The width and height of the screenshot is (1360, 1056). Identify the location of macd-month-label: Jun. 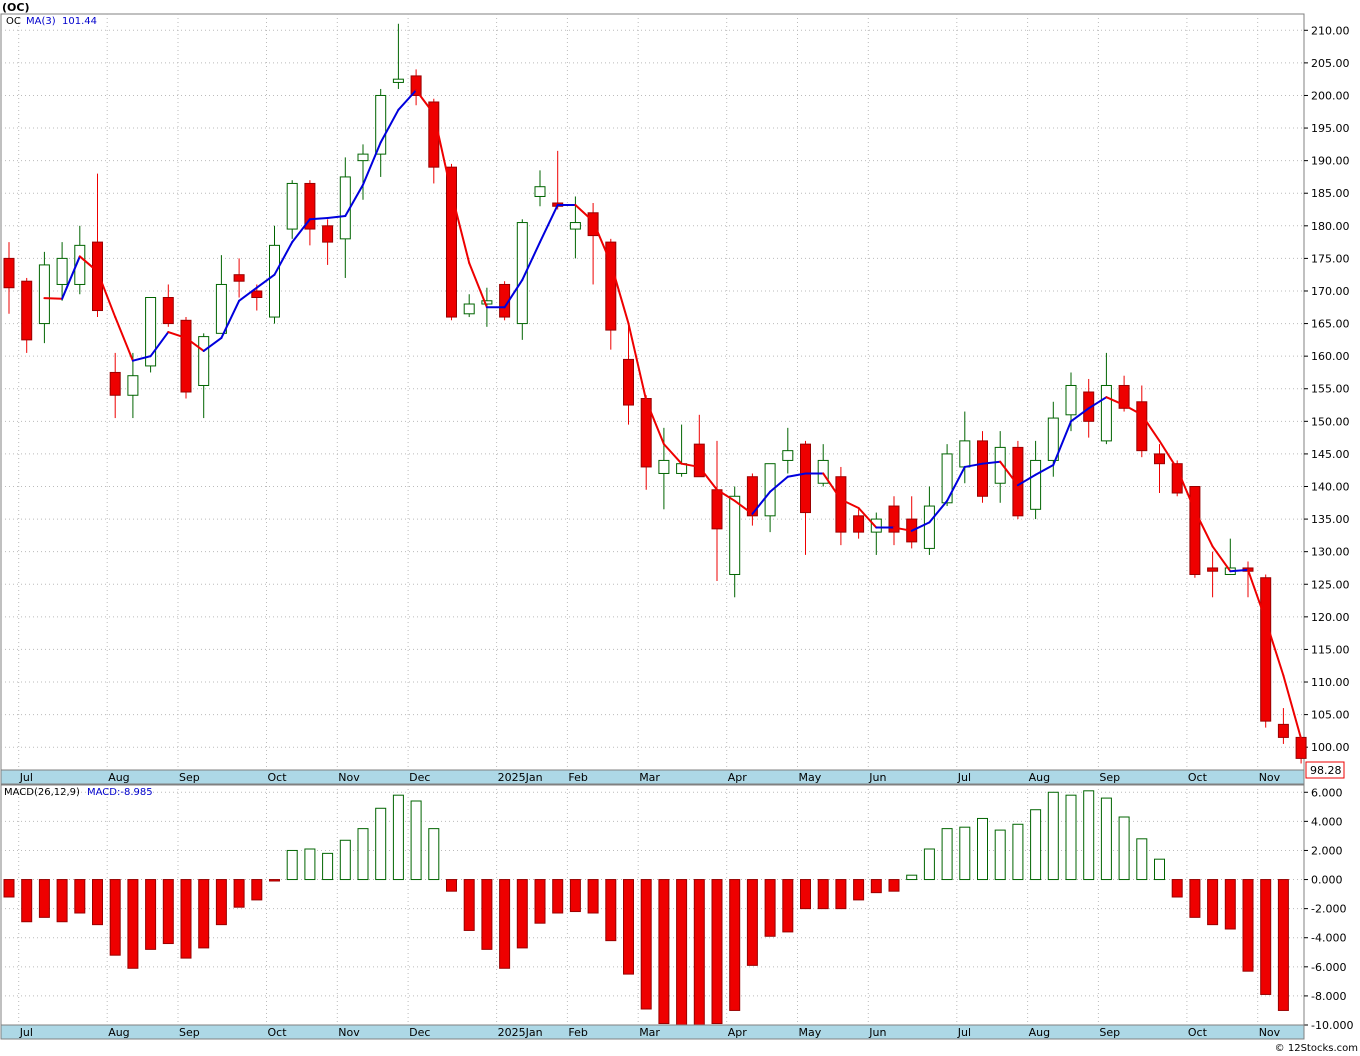
(877, 1032).